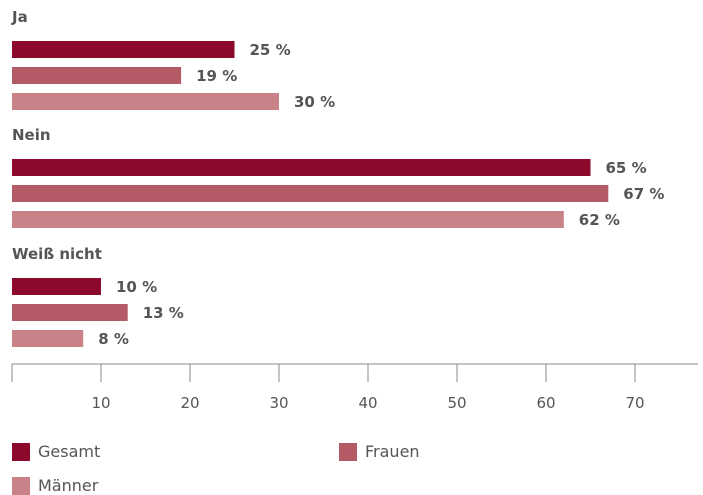 This screenshot has width=703, height=495. What do you see at coordinates (216, 76) in the screenshot?
I see `value-label-ja-frauen: 19 %` at bounding box center [216, 76].